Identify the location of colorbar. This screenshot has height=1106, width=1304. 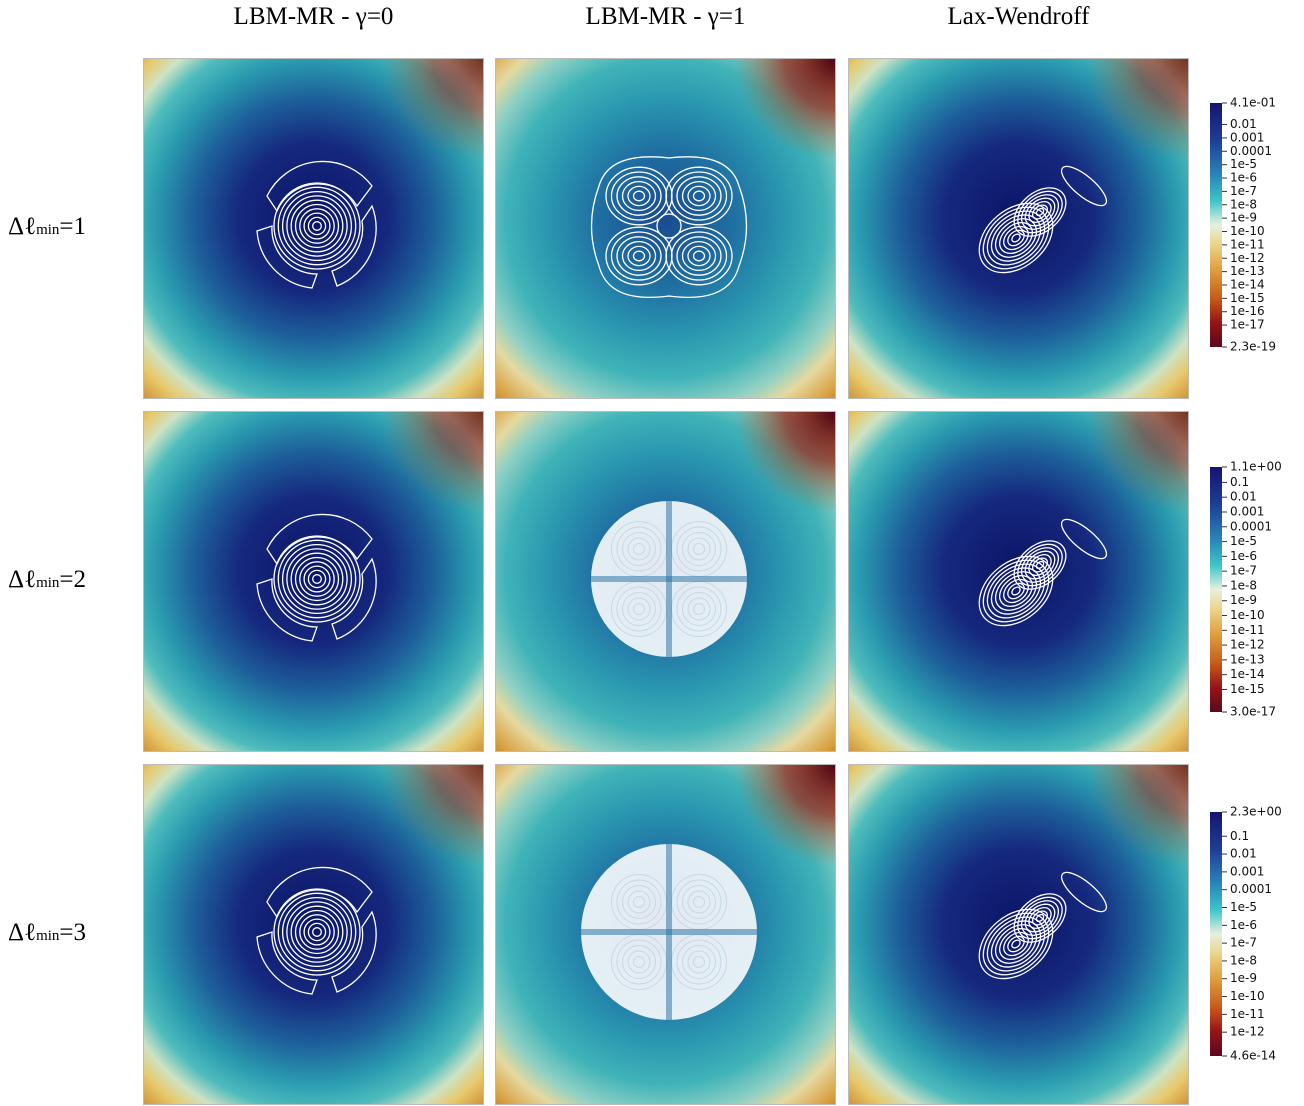
(1216, 225).